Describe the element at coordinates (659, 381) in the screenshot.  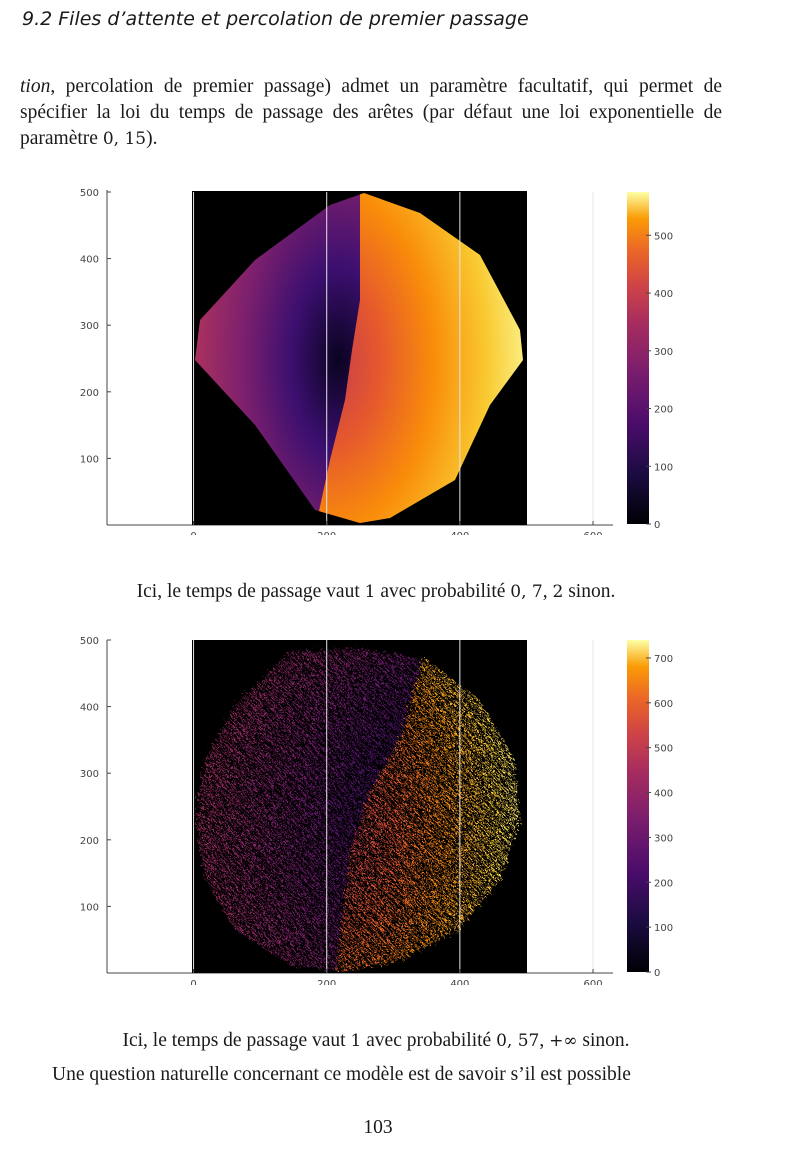
I see `colorbar-ticks-1: 0 100 200 300 400 500` at that location.